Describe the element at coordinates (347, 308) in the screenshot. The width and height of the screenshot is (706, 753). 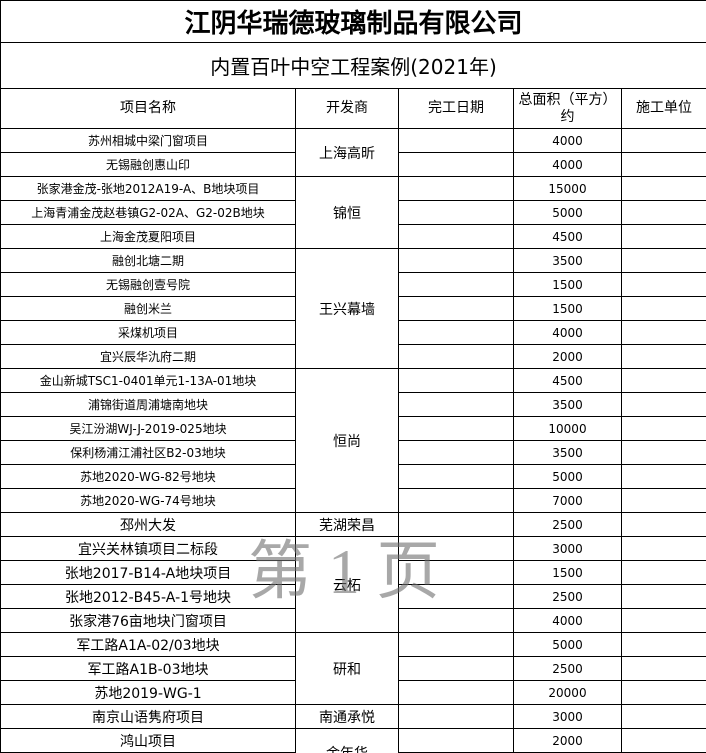
I see `developer: 王兴幕墙` at that location.